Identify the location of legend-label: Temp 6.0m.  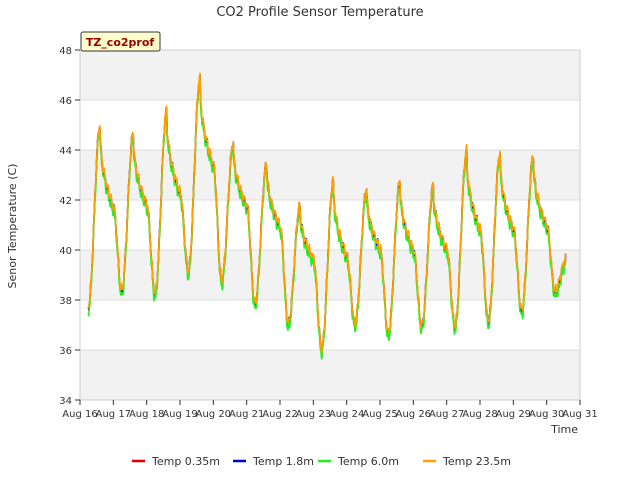
(368, 461).